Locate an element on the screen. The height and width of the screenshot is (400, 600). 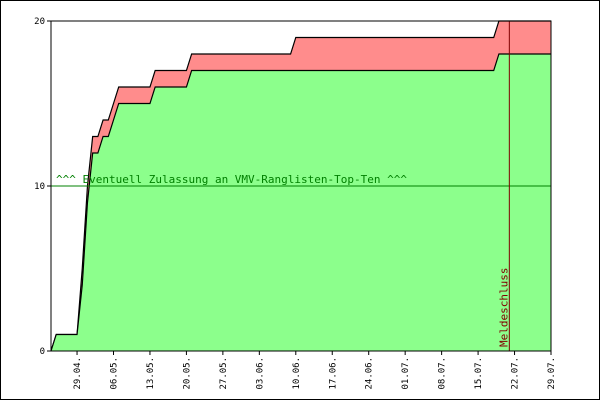
x-tick-label: 27.05. is located at coordinates (224, 373).